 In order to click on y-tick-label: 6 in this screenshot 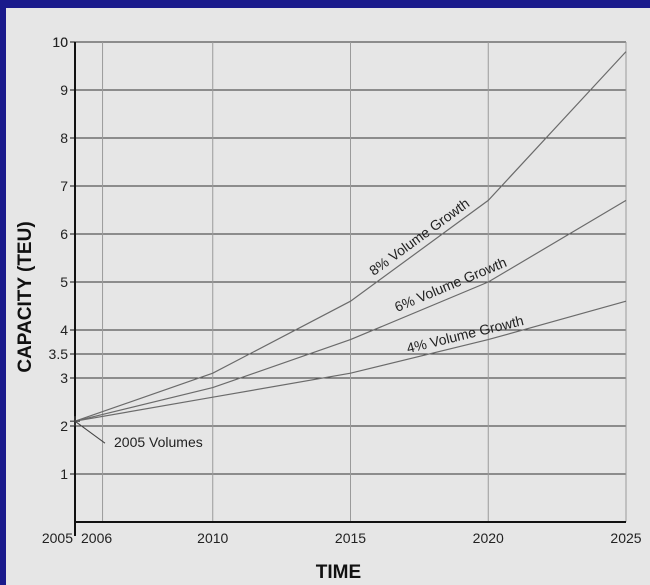, I will do `click(64, 234)`.